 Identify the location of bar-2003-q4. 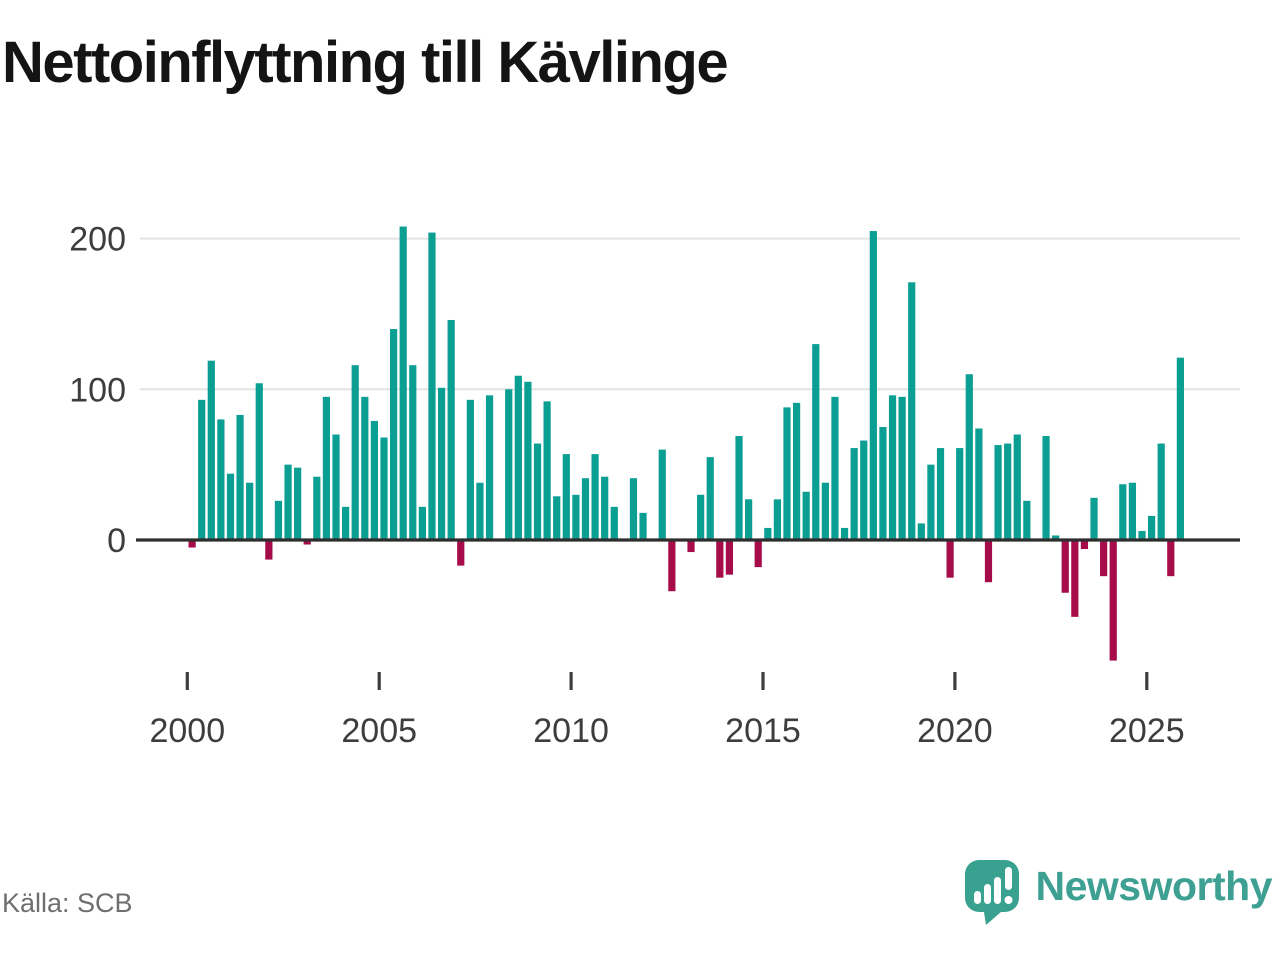
(336, 487).